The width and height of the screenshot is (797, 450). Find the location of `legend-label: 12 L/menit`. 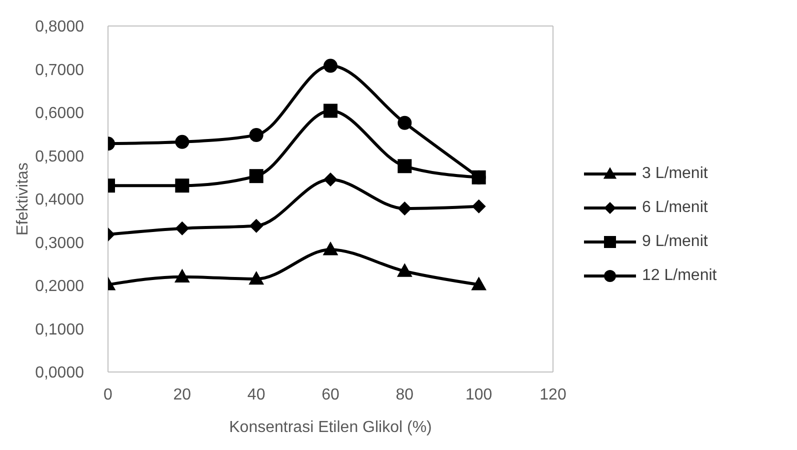

legend-label: 12 L/menit is located at coordinates (679, 276).